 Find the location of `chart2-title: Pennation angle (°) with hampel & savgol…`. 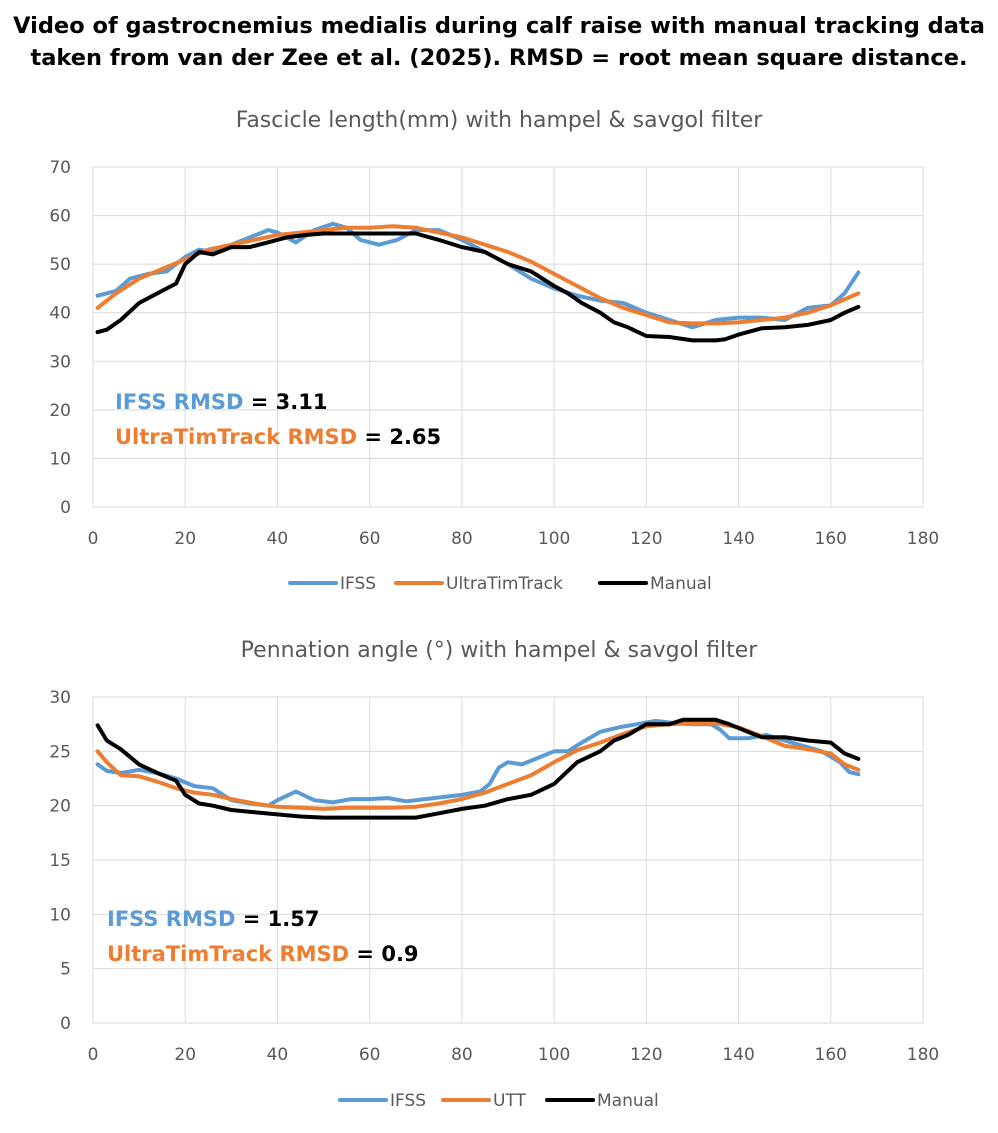

chart2-title: Pennation angle (°) with hampel & savgol… is located at coordinates (499, 650).